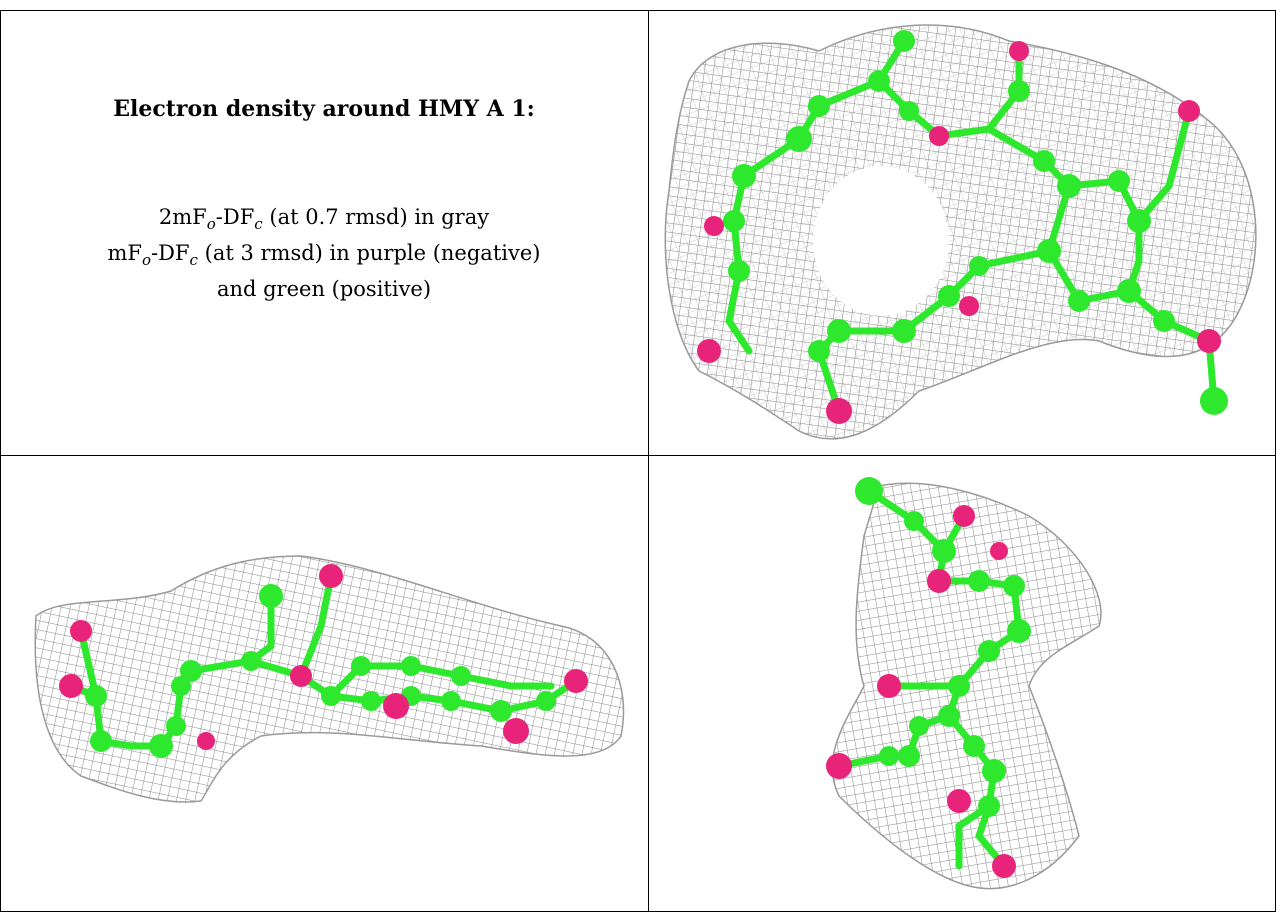 Image resolution: width=1276 pixels, height=912 pixels. Describe the element at coordinates (881, 241) in the screenshot. I see `mesh-hole` at that location.